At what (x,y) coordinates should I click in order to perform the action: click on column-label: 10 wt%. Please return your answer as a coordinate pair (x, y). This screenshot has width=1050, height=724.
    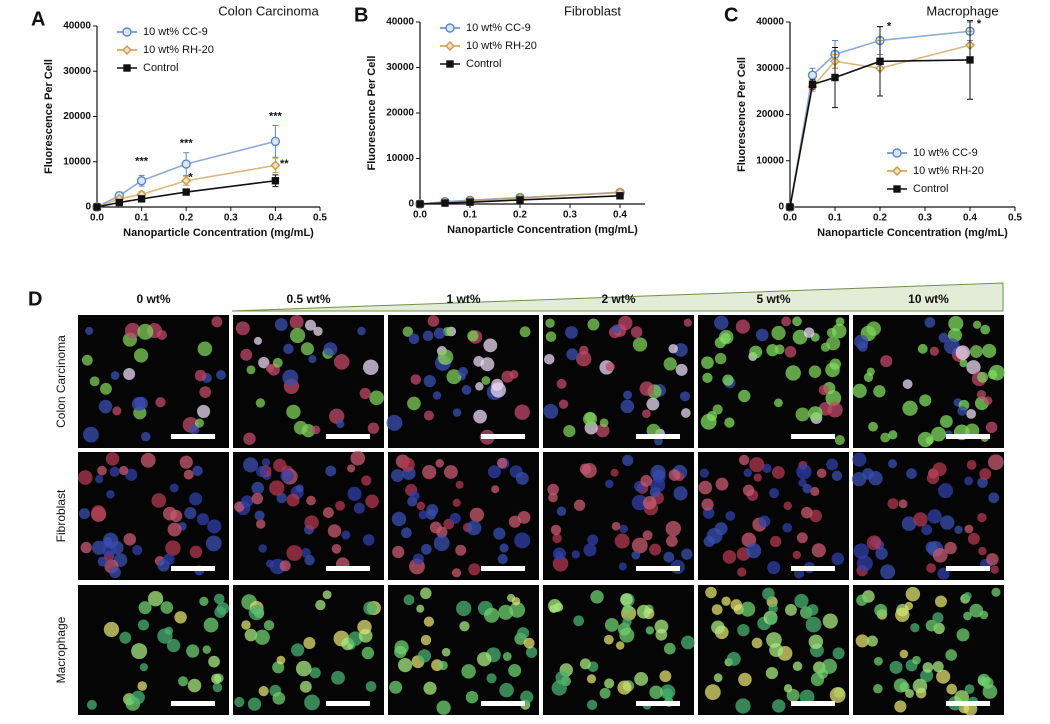
    Looking at the image, I should click on (928, 299).